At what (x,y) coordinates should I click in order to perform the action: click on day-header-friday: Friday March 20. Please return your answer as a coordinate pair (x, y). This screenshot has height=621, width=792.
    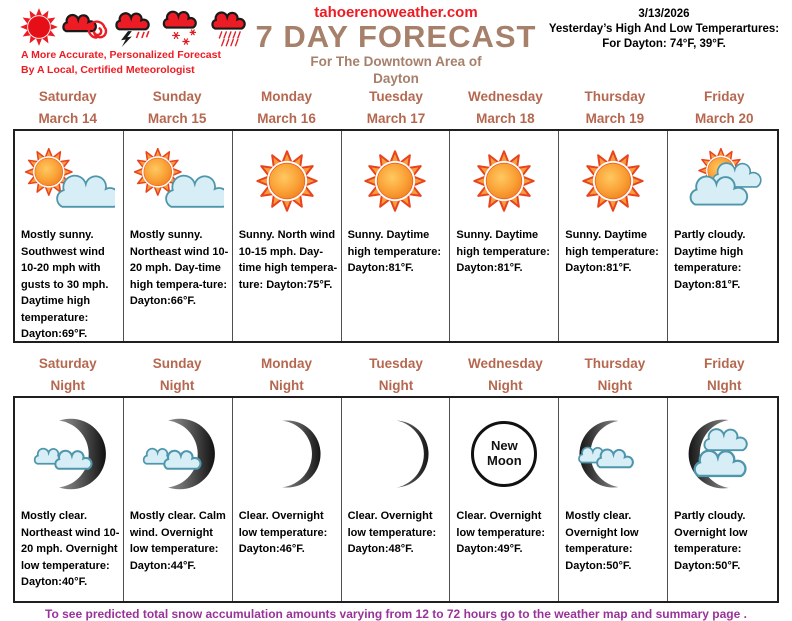
    Looking at the image, I should click on (724, 107).